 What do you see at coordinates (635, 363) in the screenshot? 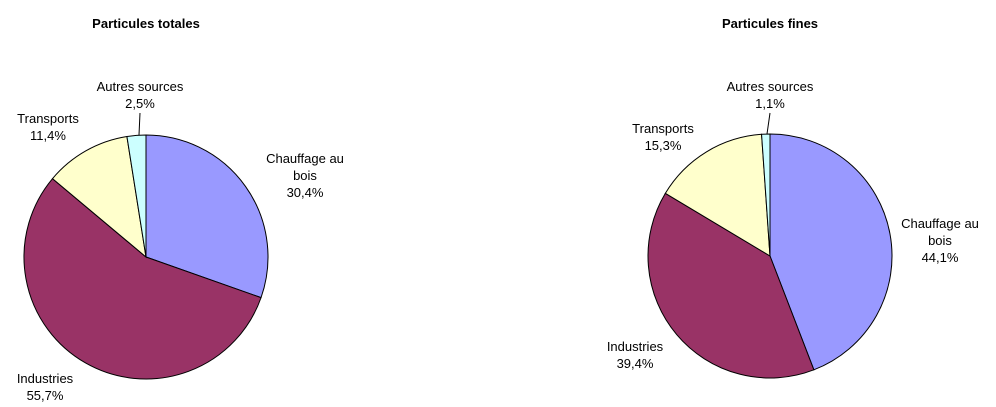
I see `value-label: 39,4%` at bounding box center [635, 363].